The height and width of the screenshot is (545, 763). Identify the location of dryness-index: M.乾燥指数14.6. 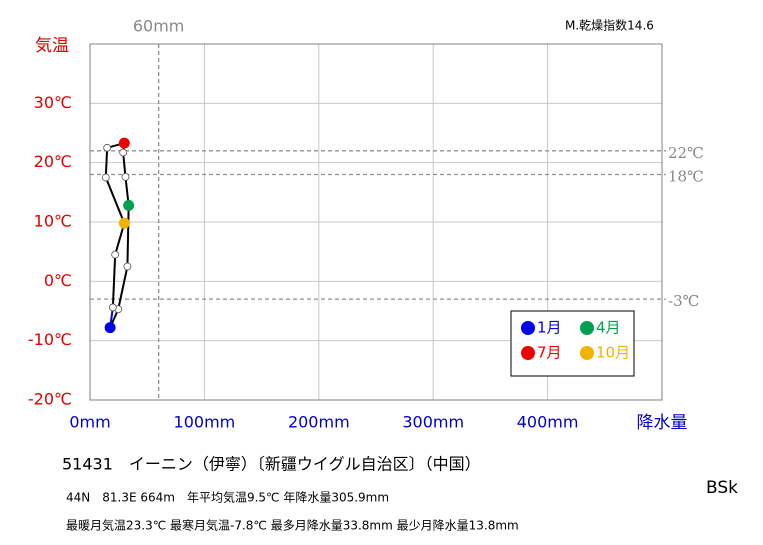
(609, 25).